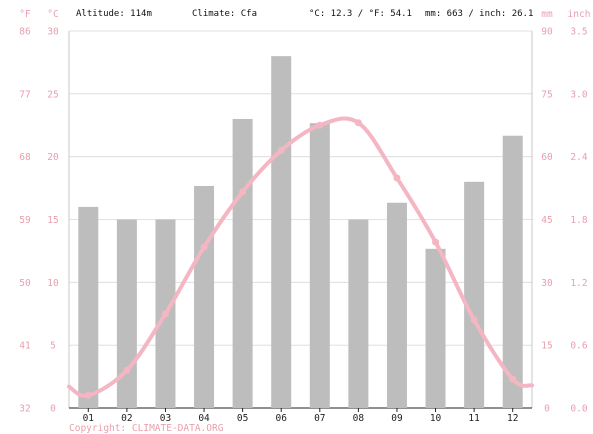 The height and width of the screenshot is (434, 593). What do you see at coordinates (24, 409) in the screenshot?
I see `tick-label-left-outer: 32` at bounding box center [24, 409].